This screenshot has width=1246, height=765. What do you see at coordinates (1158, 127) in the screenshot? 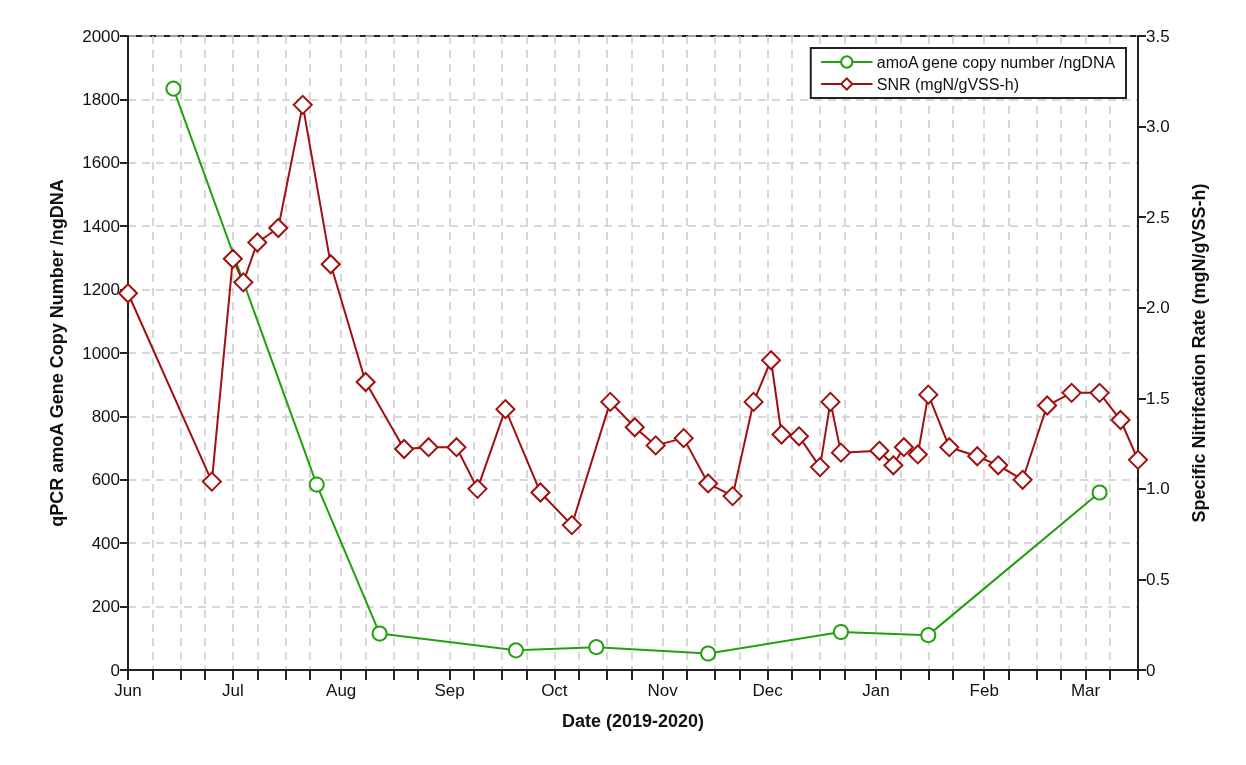
I see `y2-tick-label: 3.0` at bounding box center [1158, 127].